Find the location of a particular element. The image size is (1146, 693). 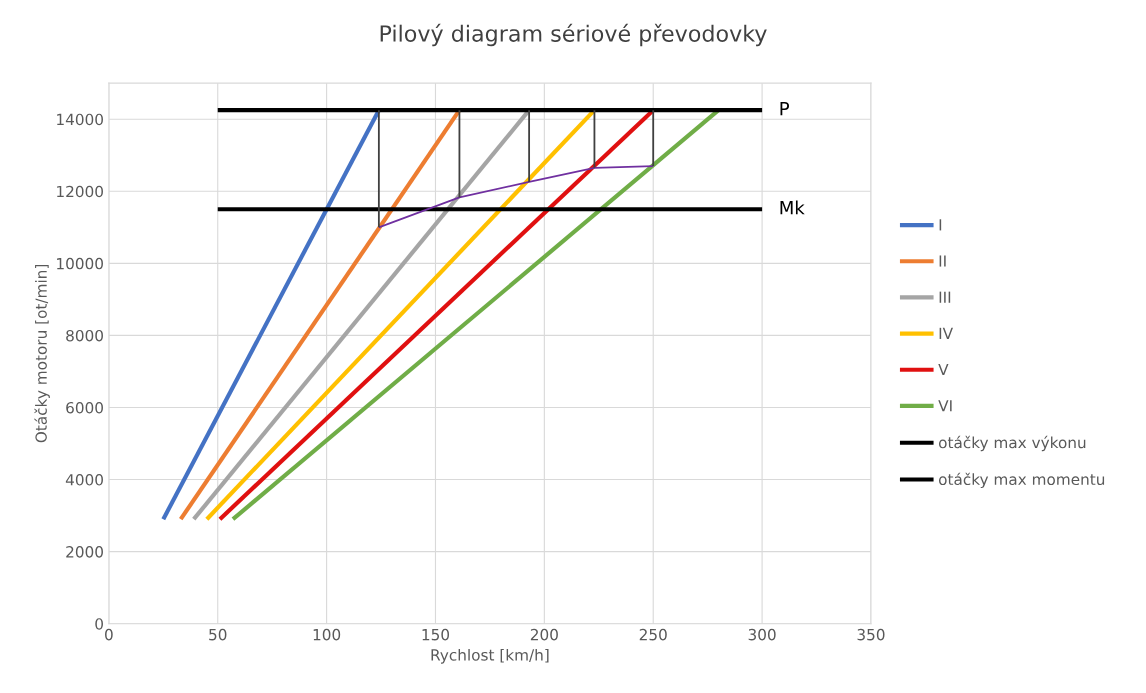

y-tick-label: 6000 is located at coordinates (84, 407).